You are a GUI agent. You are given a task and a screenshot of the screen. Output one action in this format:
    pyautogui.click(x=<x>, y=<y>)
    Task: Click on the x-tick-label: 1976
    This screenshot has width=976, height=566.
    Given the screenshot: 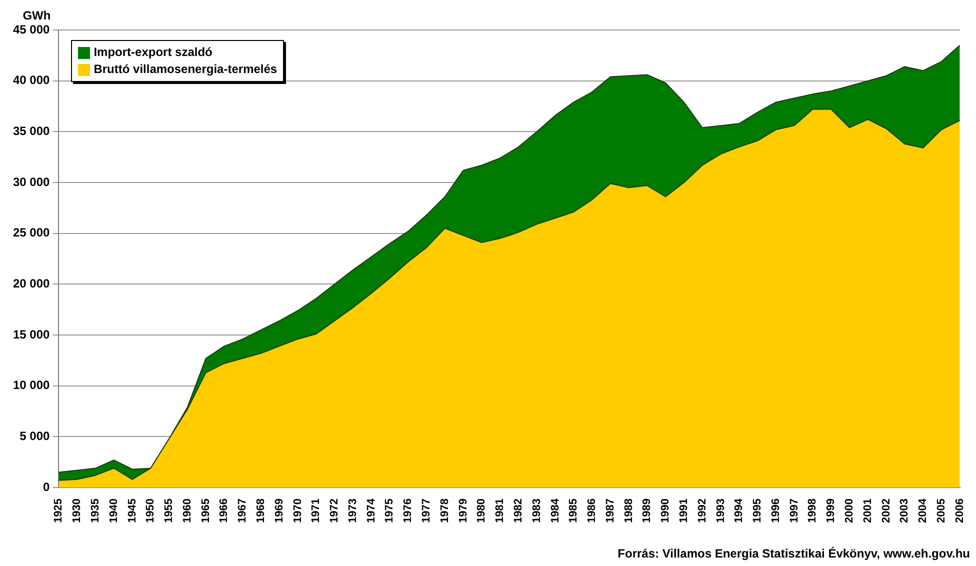 What is the action you would take?
    pyautogui.click(x=408, y=511)
    